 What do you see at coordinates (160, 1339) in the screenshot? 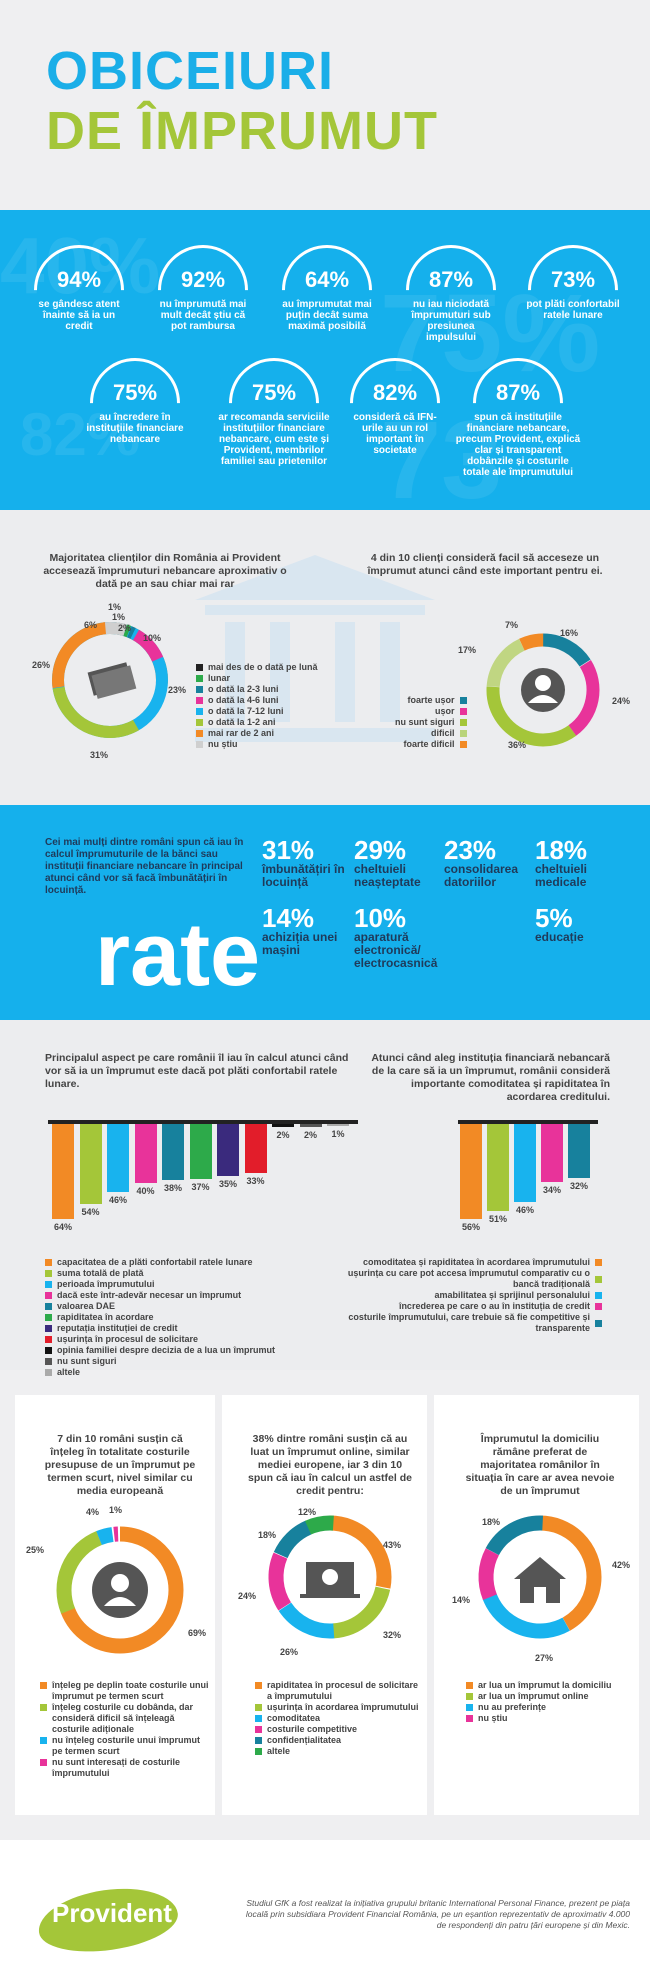
I see `bar1-legend-item: ușurința în procesul de solicitare` at bounding box center [160, 1339].